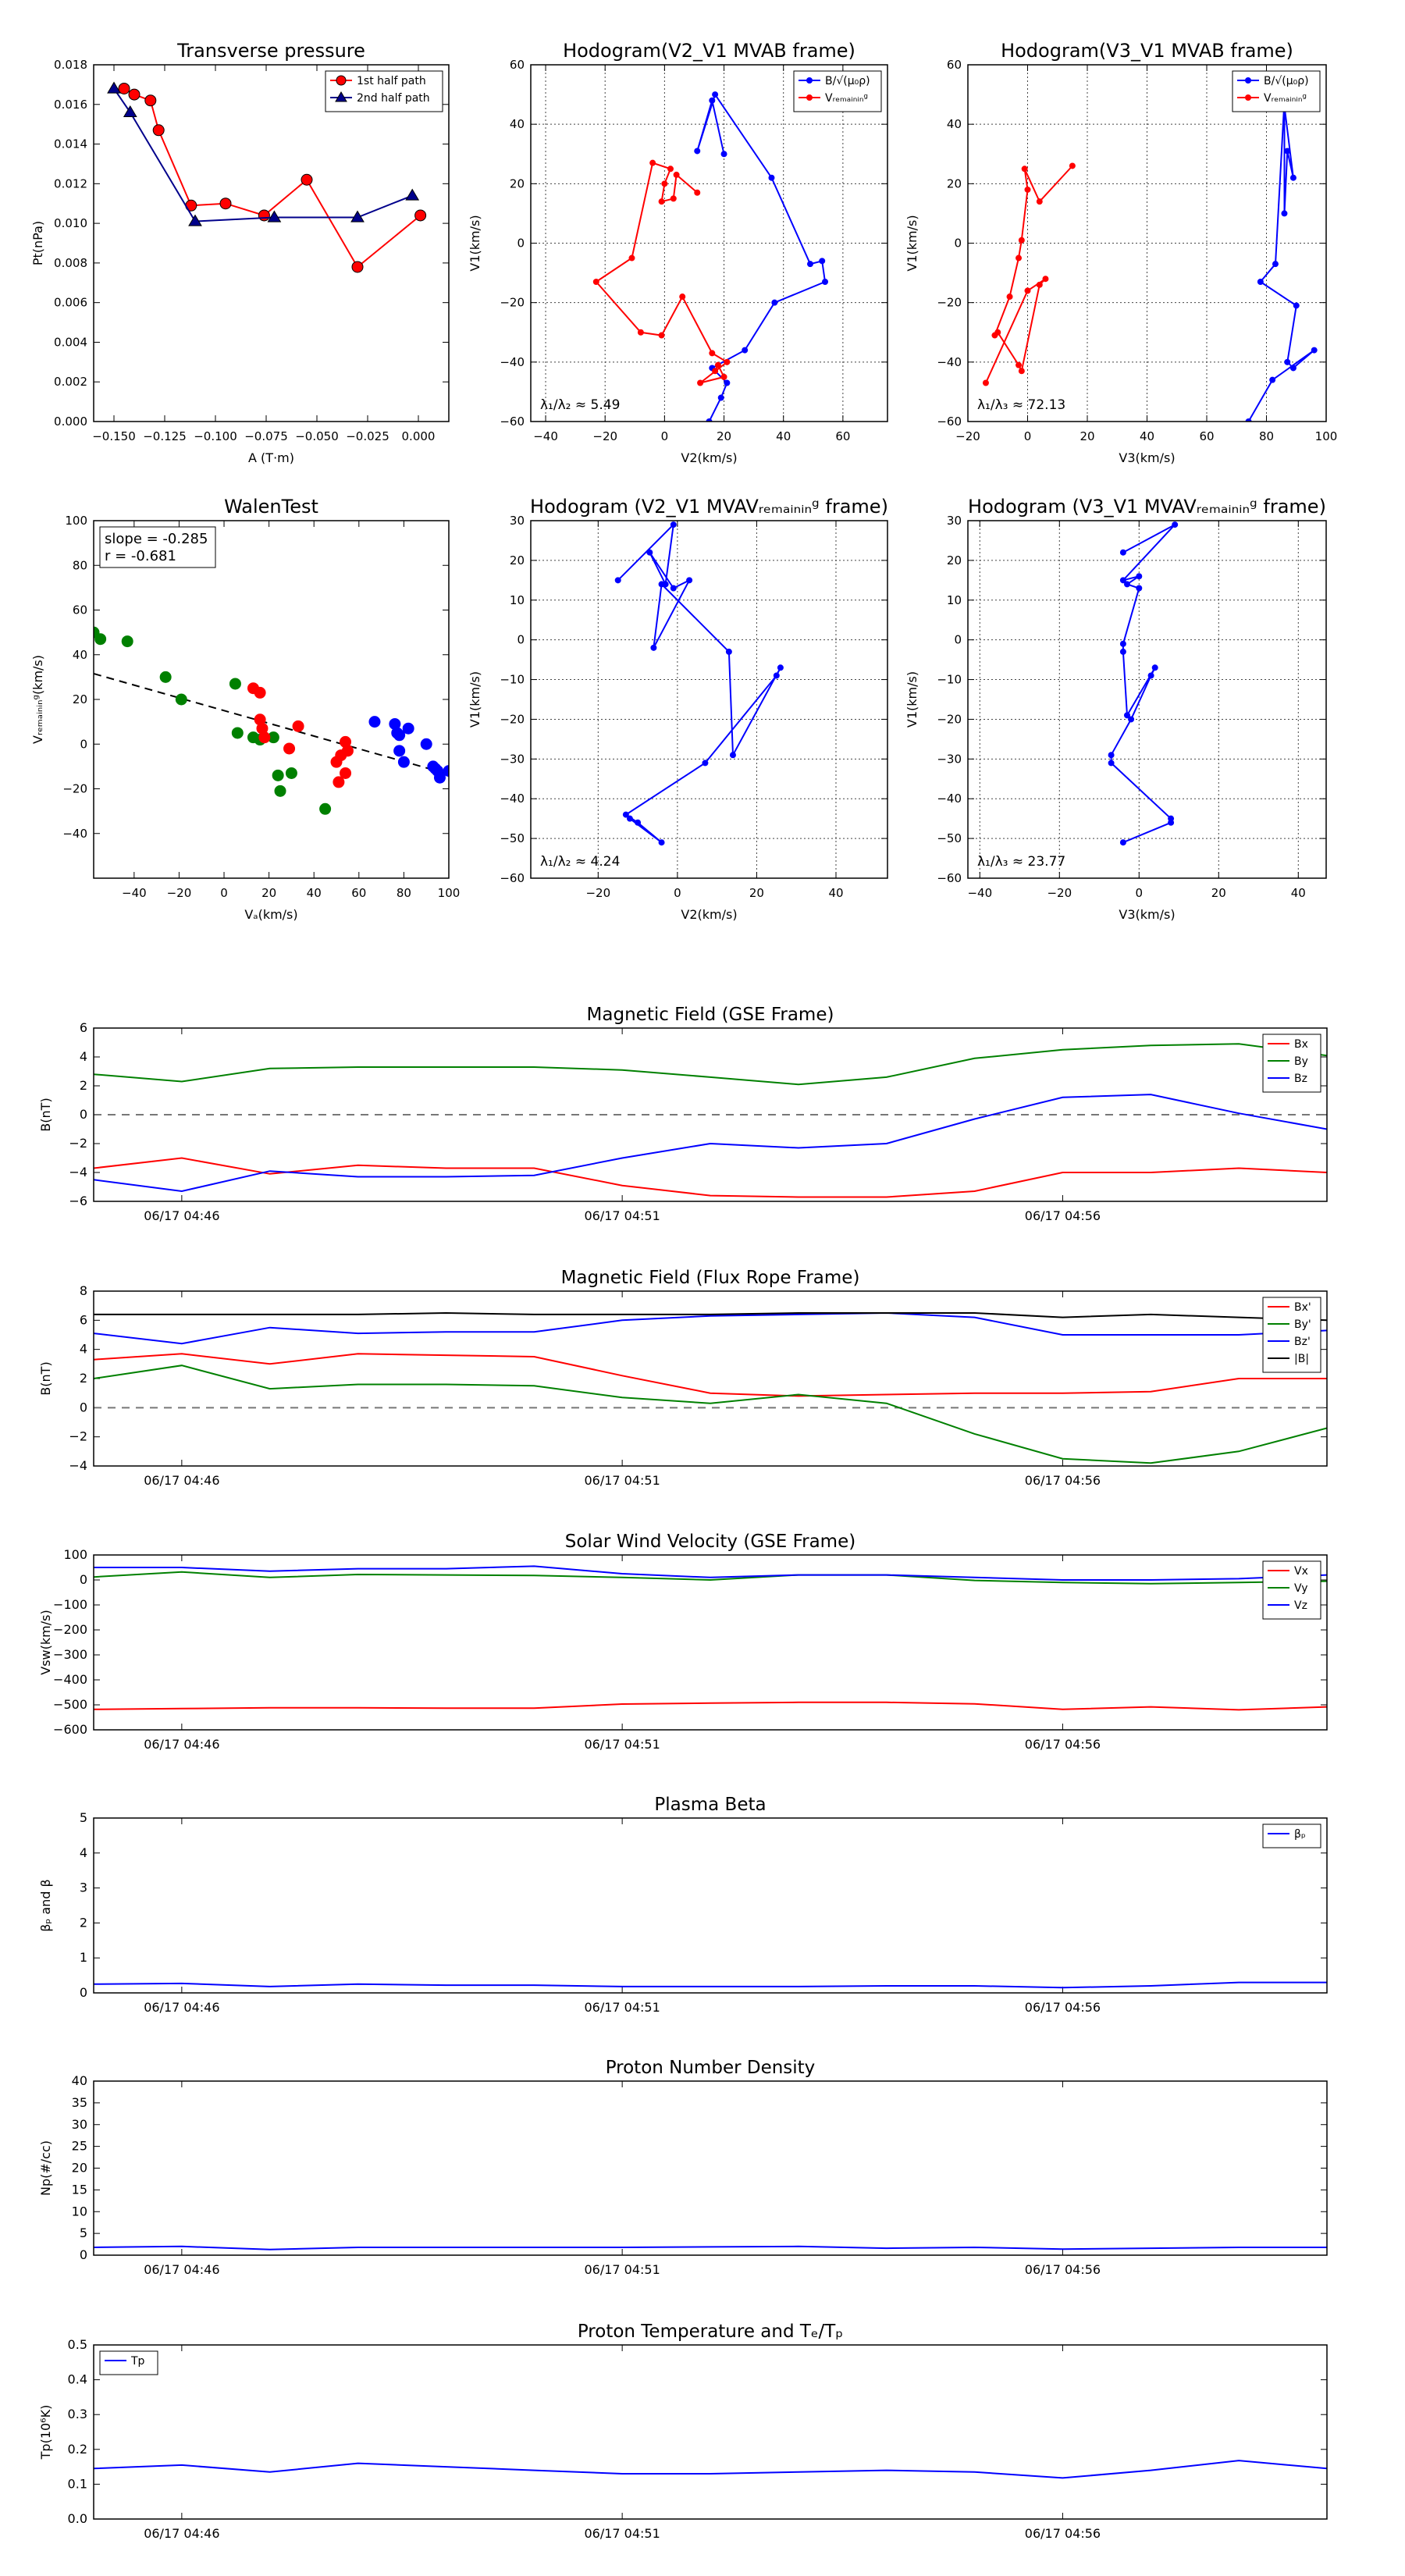 The height and width of the screenshot is (2576, 1405). Describe the element at coordinates (77, 2518) in the screenshot. I see `y-tick-label: 0.0` at that location.